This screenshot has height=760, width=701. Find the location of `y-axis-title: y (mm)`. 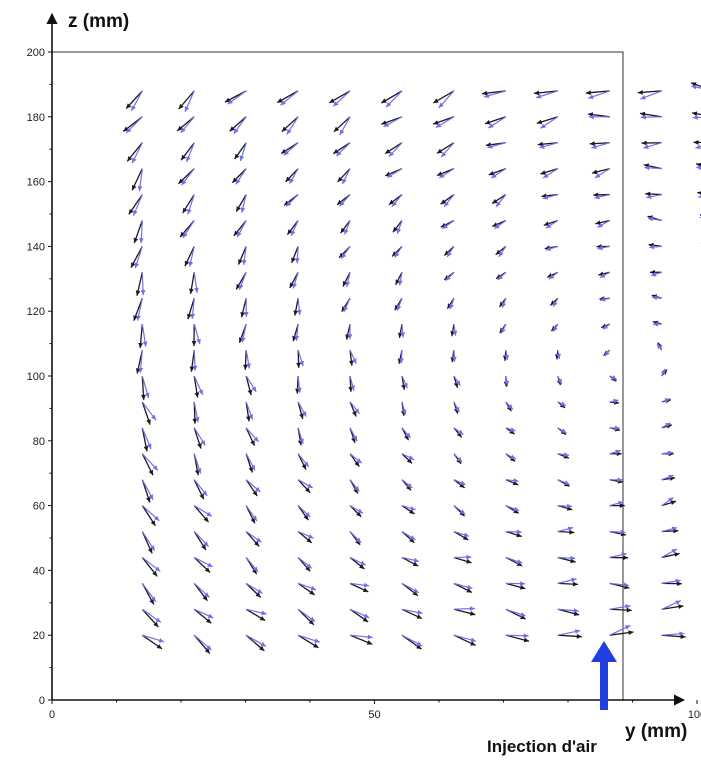

y-axis-title: y (mm) is located at coordinates (656, 731).